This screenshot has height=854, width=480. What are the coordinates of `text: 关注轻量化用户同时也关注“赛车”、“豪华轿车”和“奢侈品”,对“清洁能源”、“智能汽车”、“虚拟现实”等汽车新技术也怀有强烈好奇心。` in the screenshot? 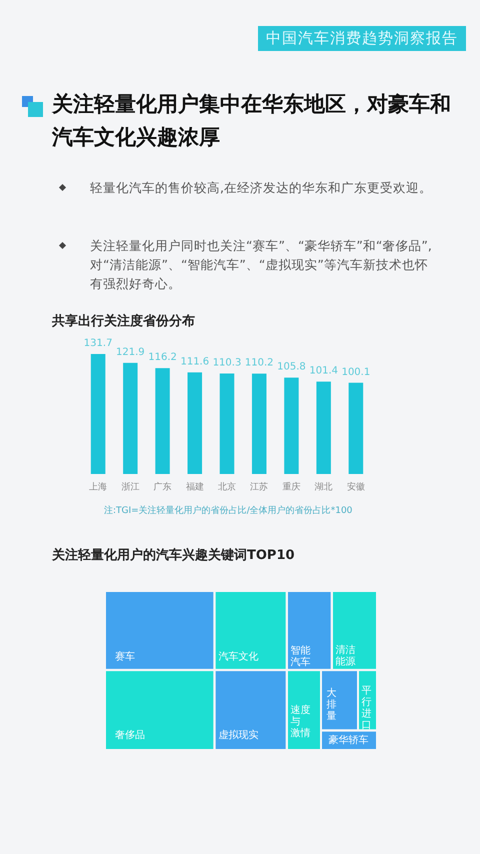 It's located at (261, 265).